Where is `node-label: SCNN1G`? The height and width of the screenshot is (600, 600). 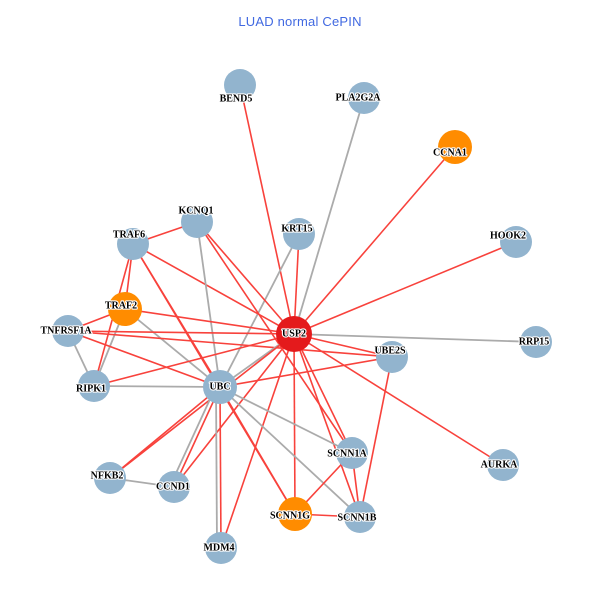
node-label: SCNN1G is located at coordinates (290, 515).